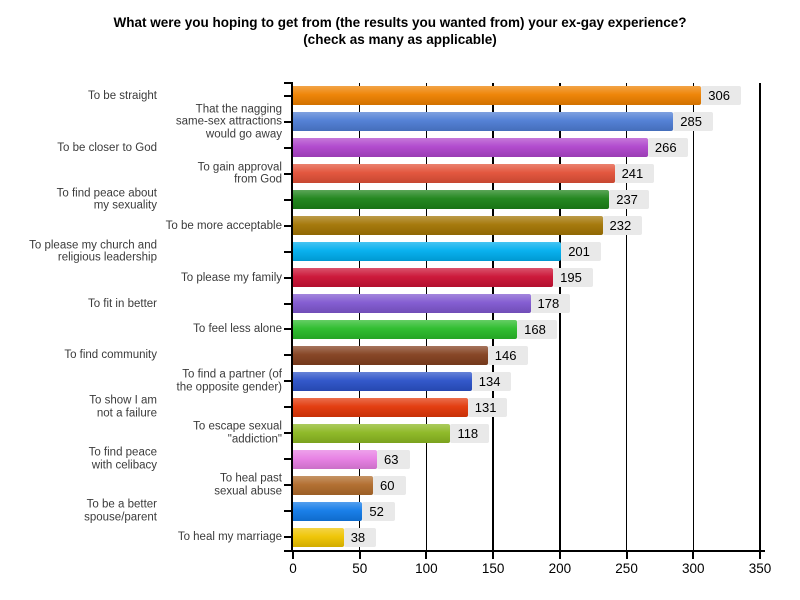 The width and height of the screenshot is (800, 600). What do you see at coordinates (400, 39) in the screenshot?
I see `chart-title-line-2: (check as many as applicable)` at bounding box center [400, 39].